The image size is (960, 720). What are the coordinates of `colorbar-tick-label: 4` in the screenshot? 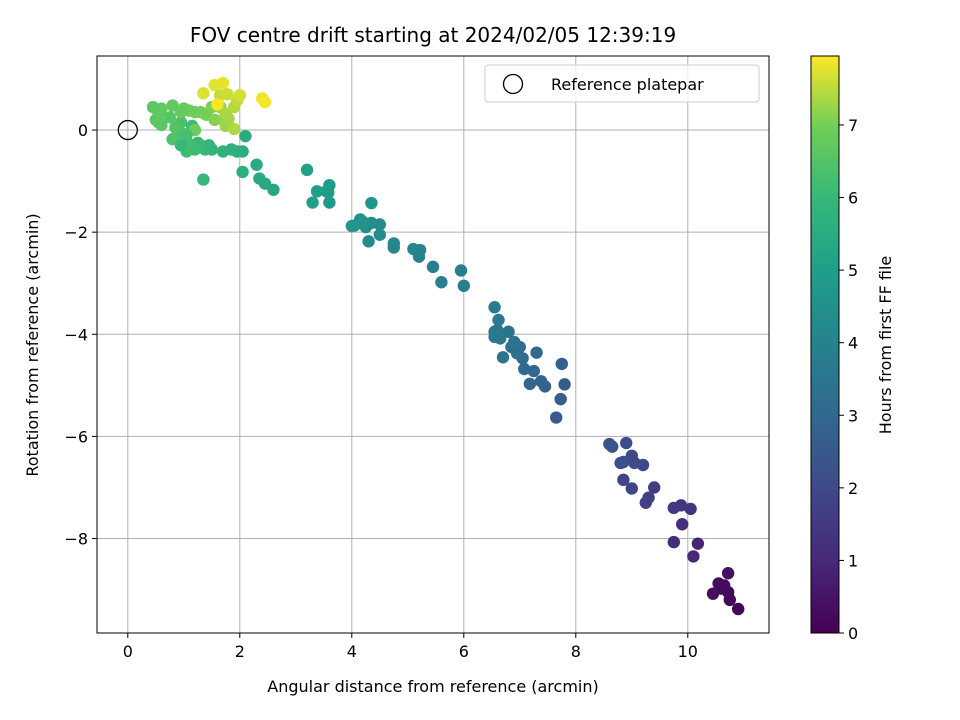 It's located at (853, 343).